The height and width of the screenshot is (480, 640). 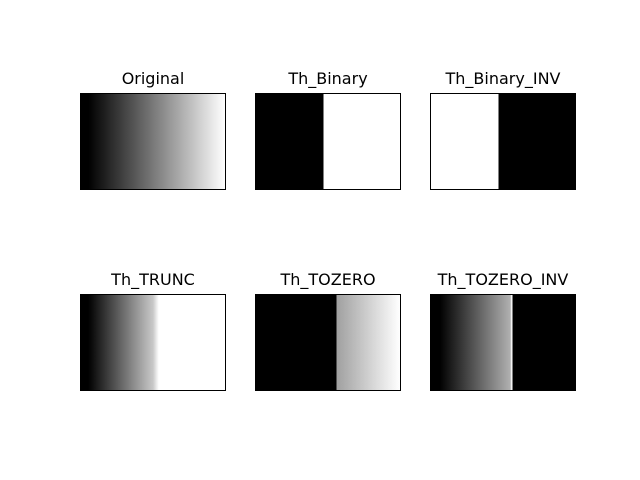 I want to click on panel-title-original: Original, so click(x=153, y=78).